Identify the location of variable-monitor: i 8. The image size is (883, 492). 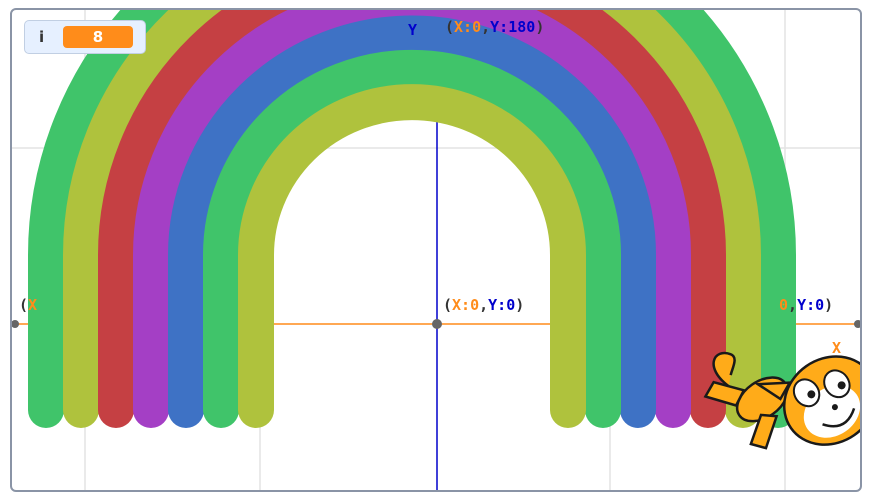
(85, 37).